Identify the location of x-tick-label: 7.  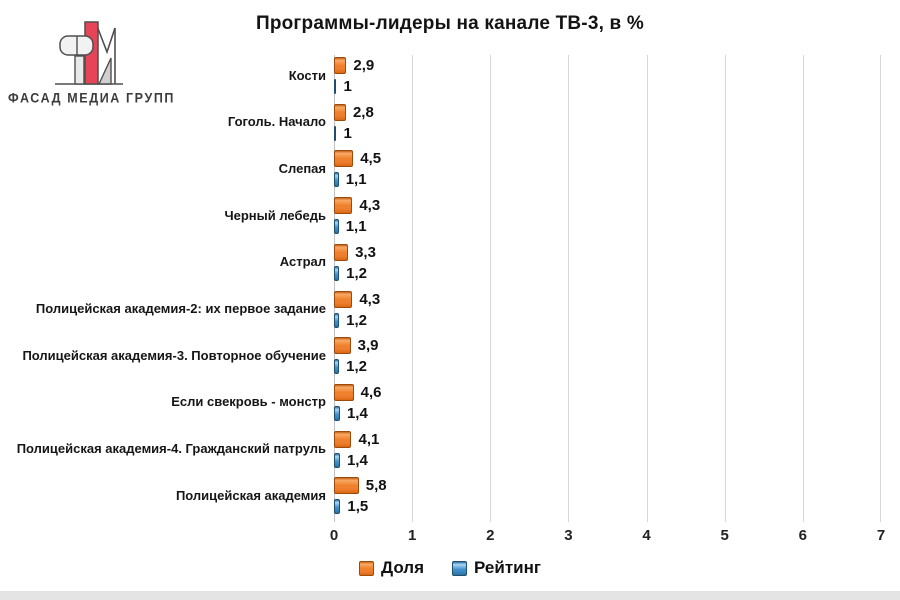
(881, 535).